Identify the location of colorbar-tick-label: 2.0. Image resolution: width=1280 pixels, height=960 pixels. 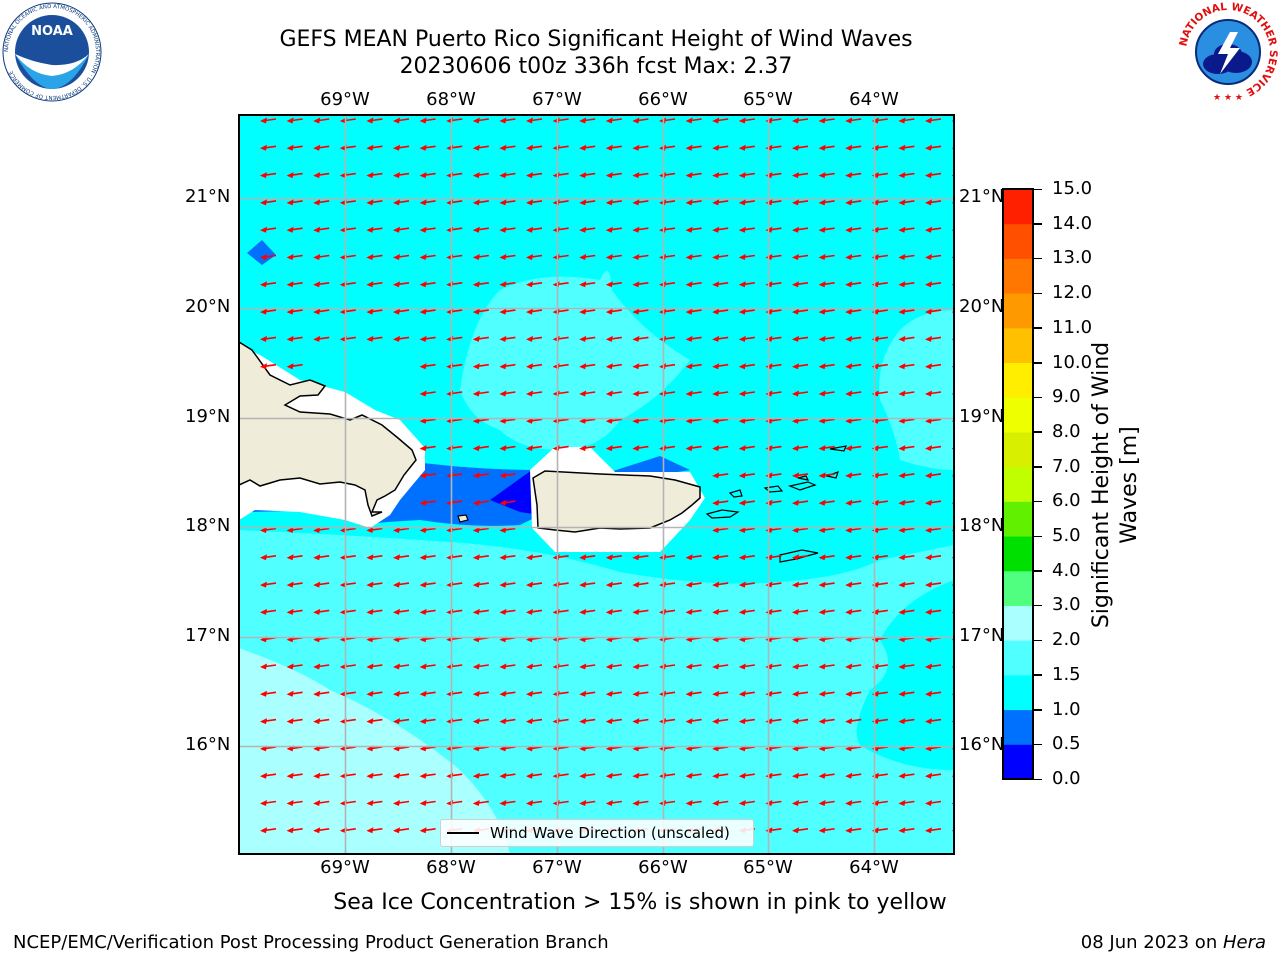
(1066, 640).